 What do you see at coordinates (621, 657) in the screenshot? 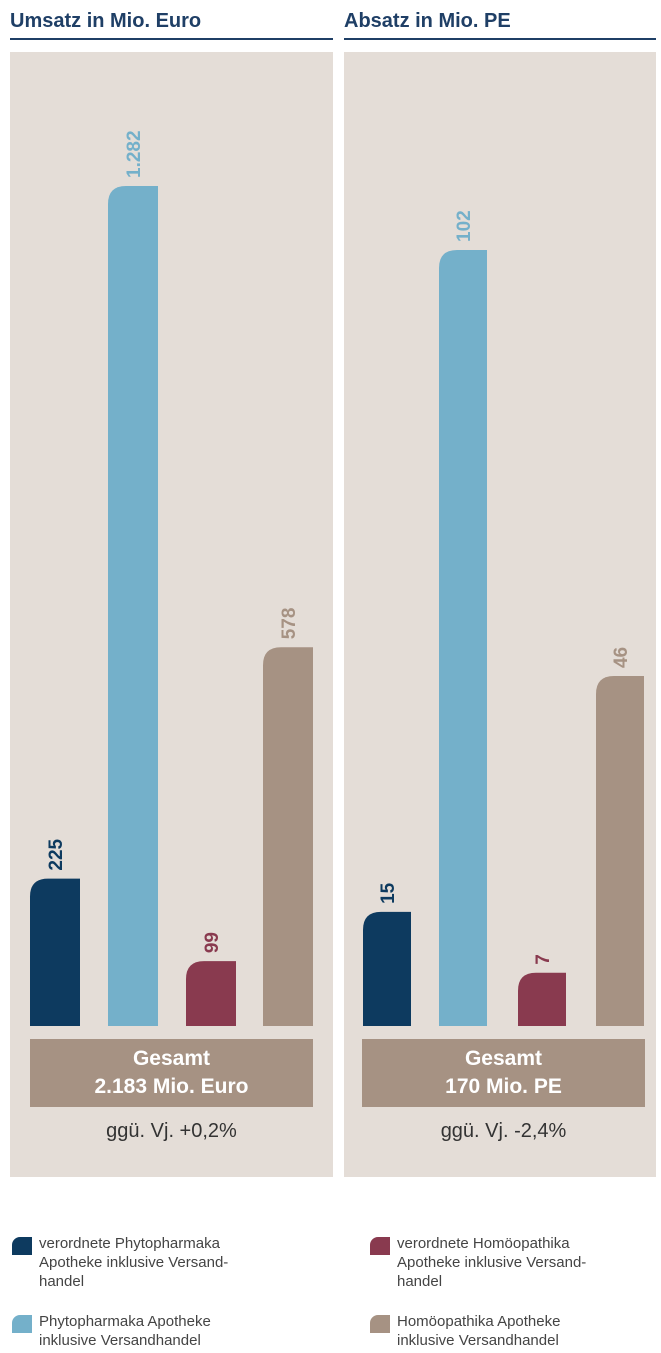
I see `right-value-label-homoeopathika: 46` at bounding box center [621, 657].